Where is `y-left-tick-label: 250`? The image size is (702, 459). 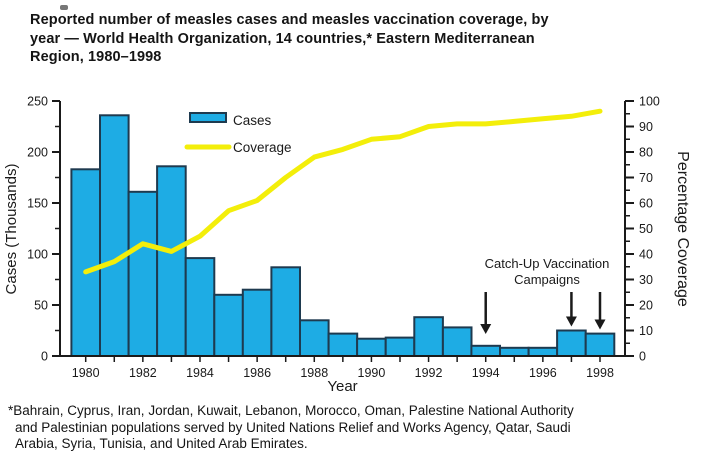
y-left-tick-label: 250 is located at coordinates (37, 102).